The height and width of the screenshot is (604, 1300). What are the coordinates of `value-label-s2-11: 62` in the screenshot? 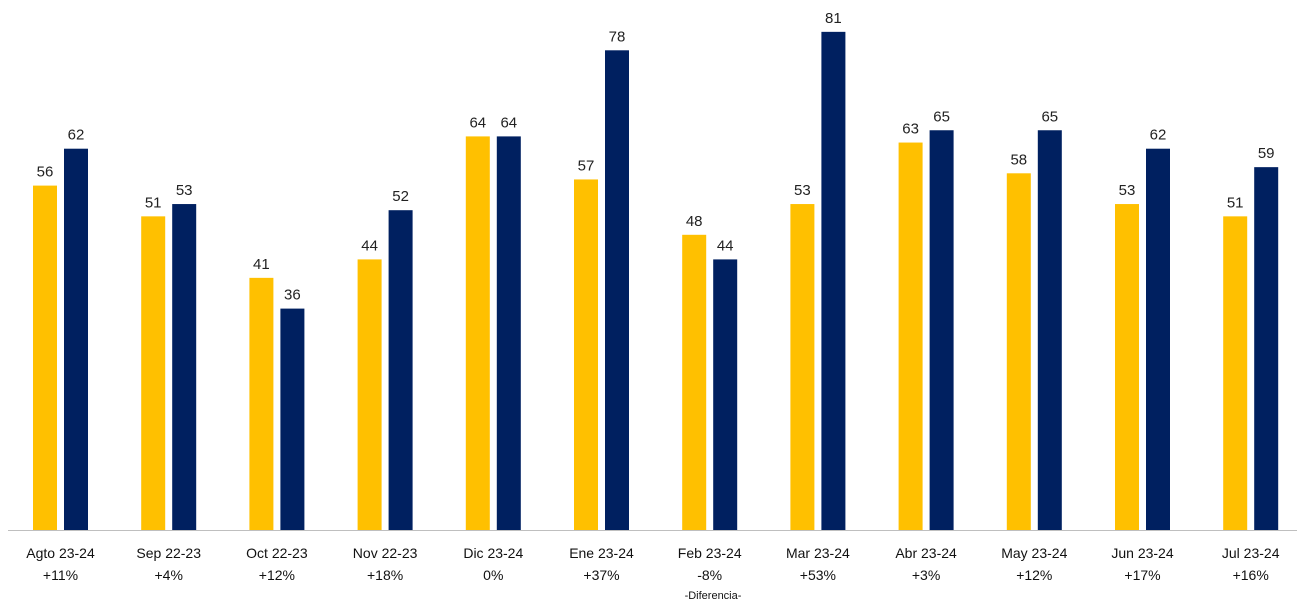 It's located at (1158, 135).